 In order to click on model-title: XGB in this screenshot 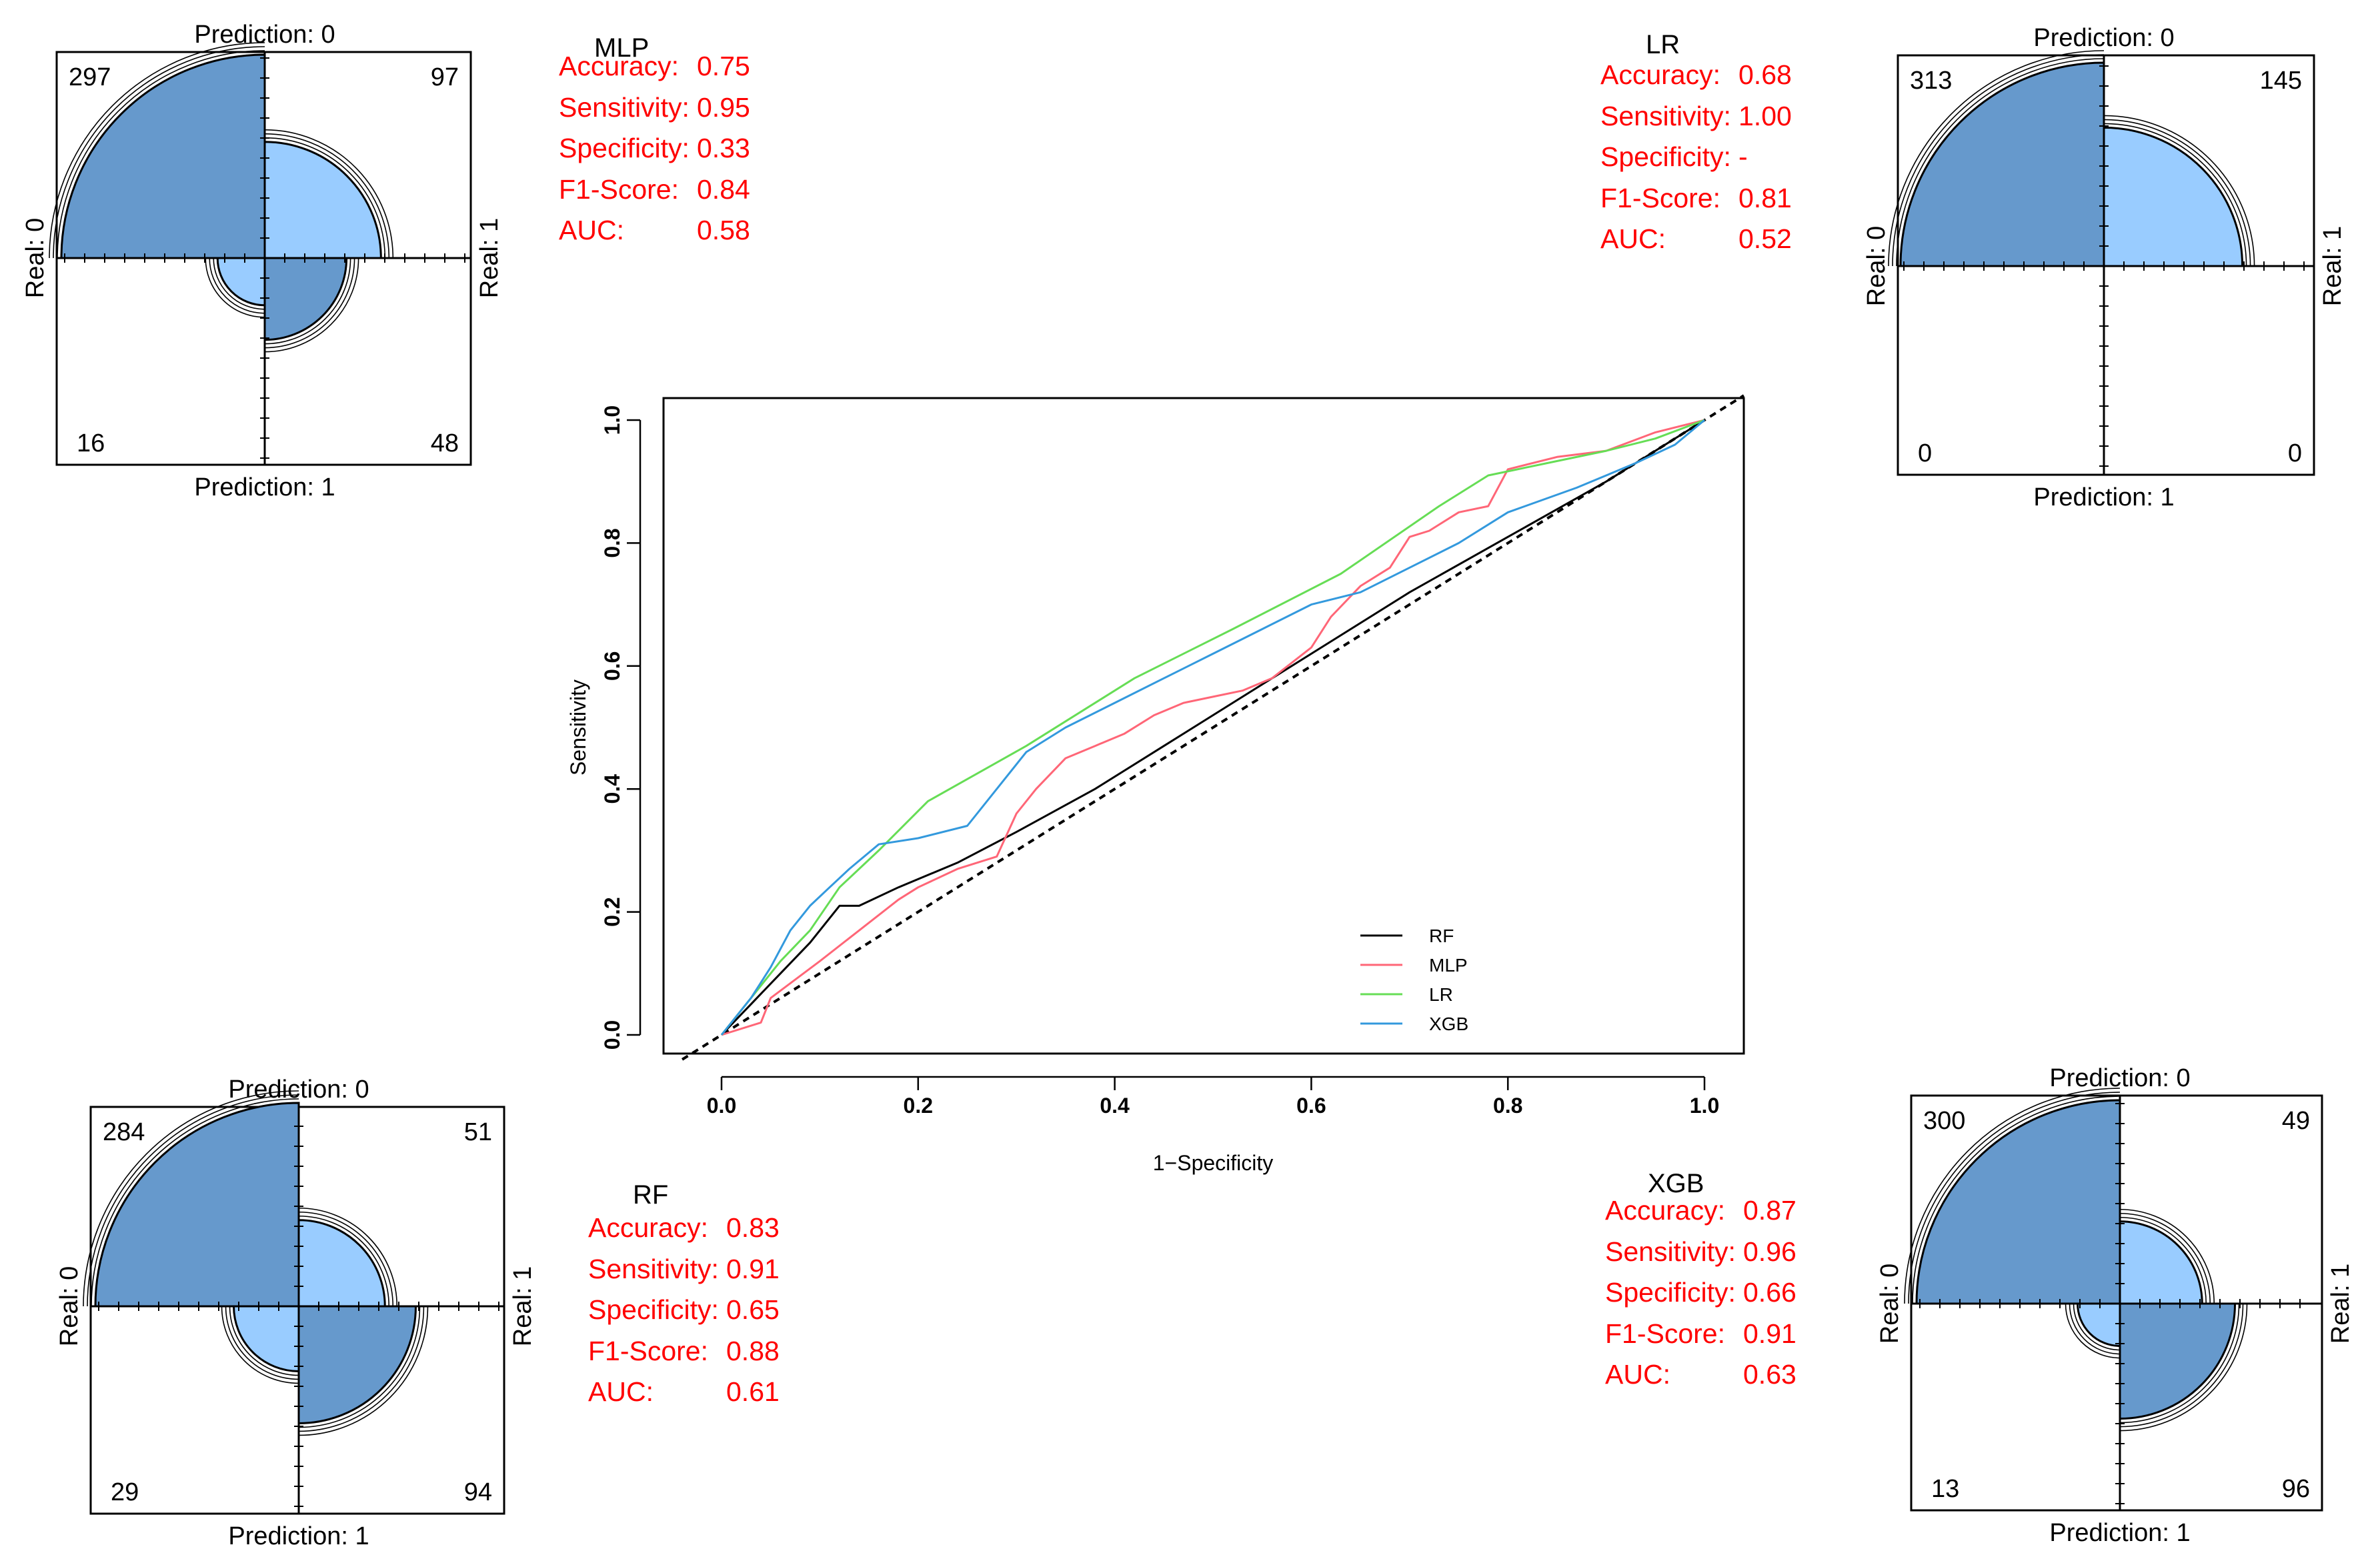, I will do `click(1676, 1183)`.